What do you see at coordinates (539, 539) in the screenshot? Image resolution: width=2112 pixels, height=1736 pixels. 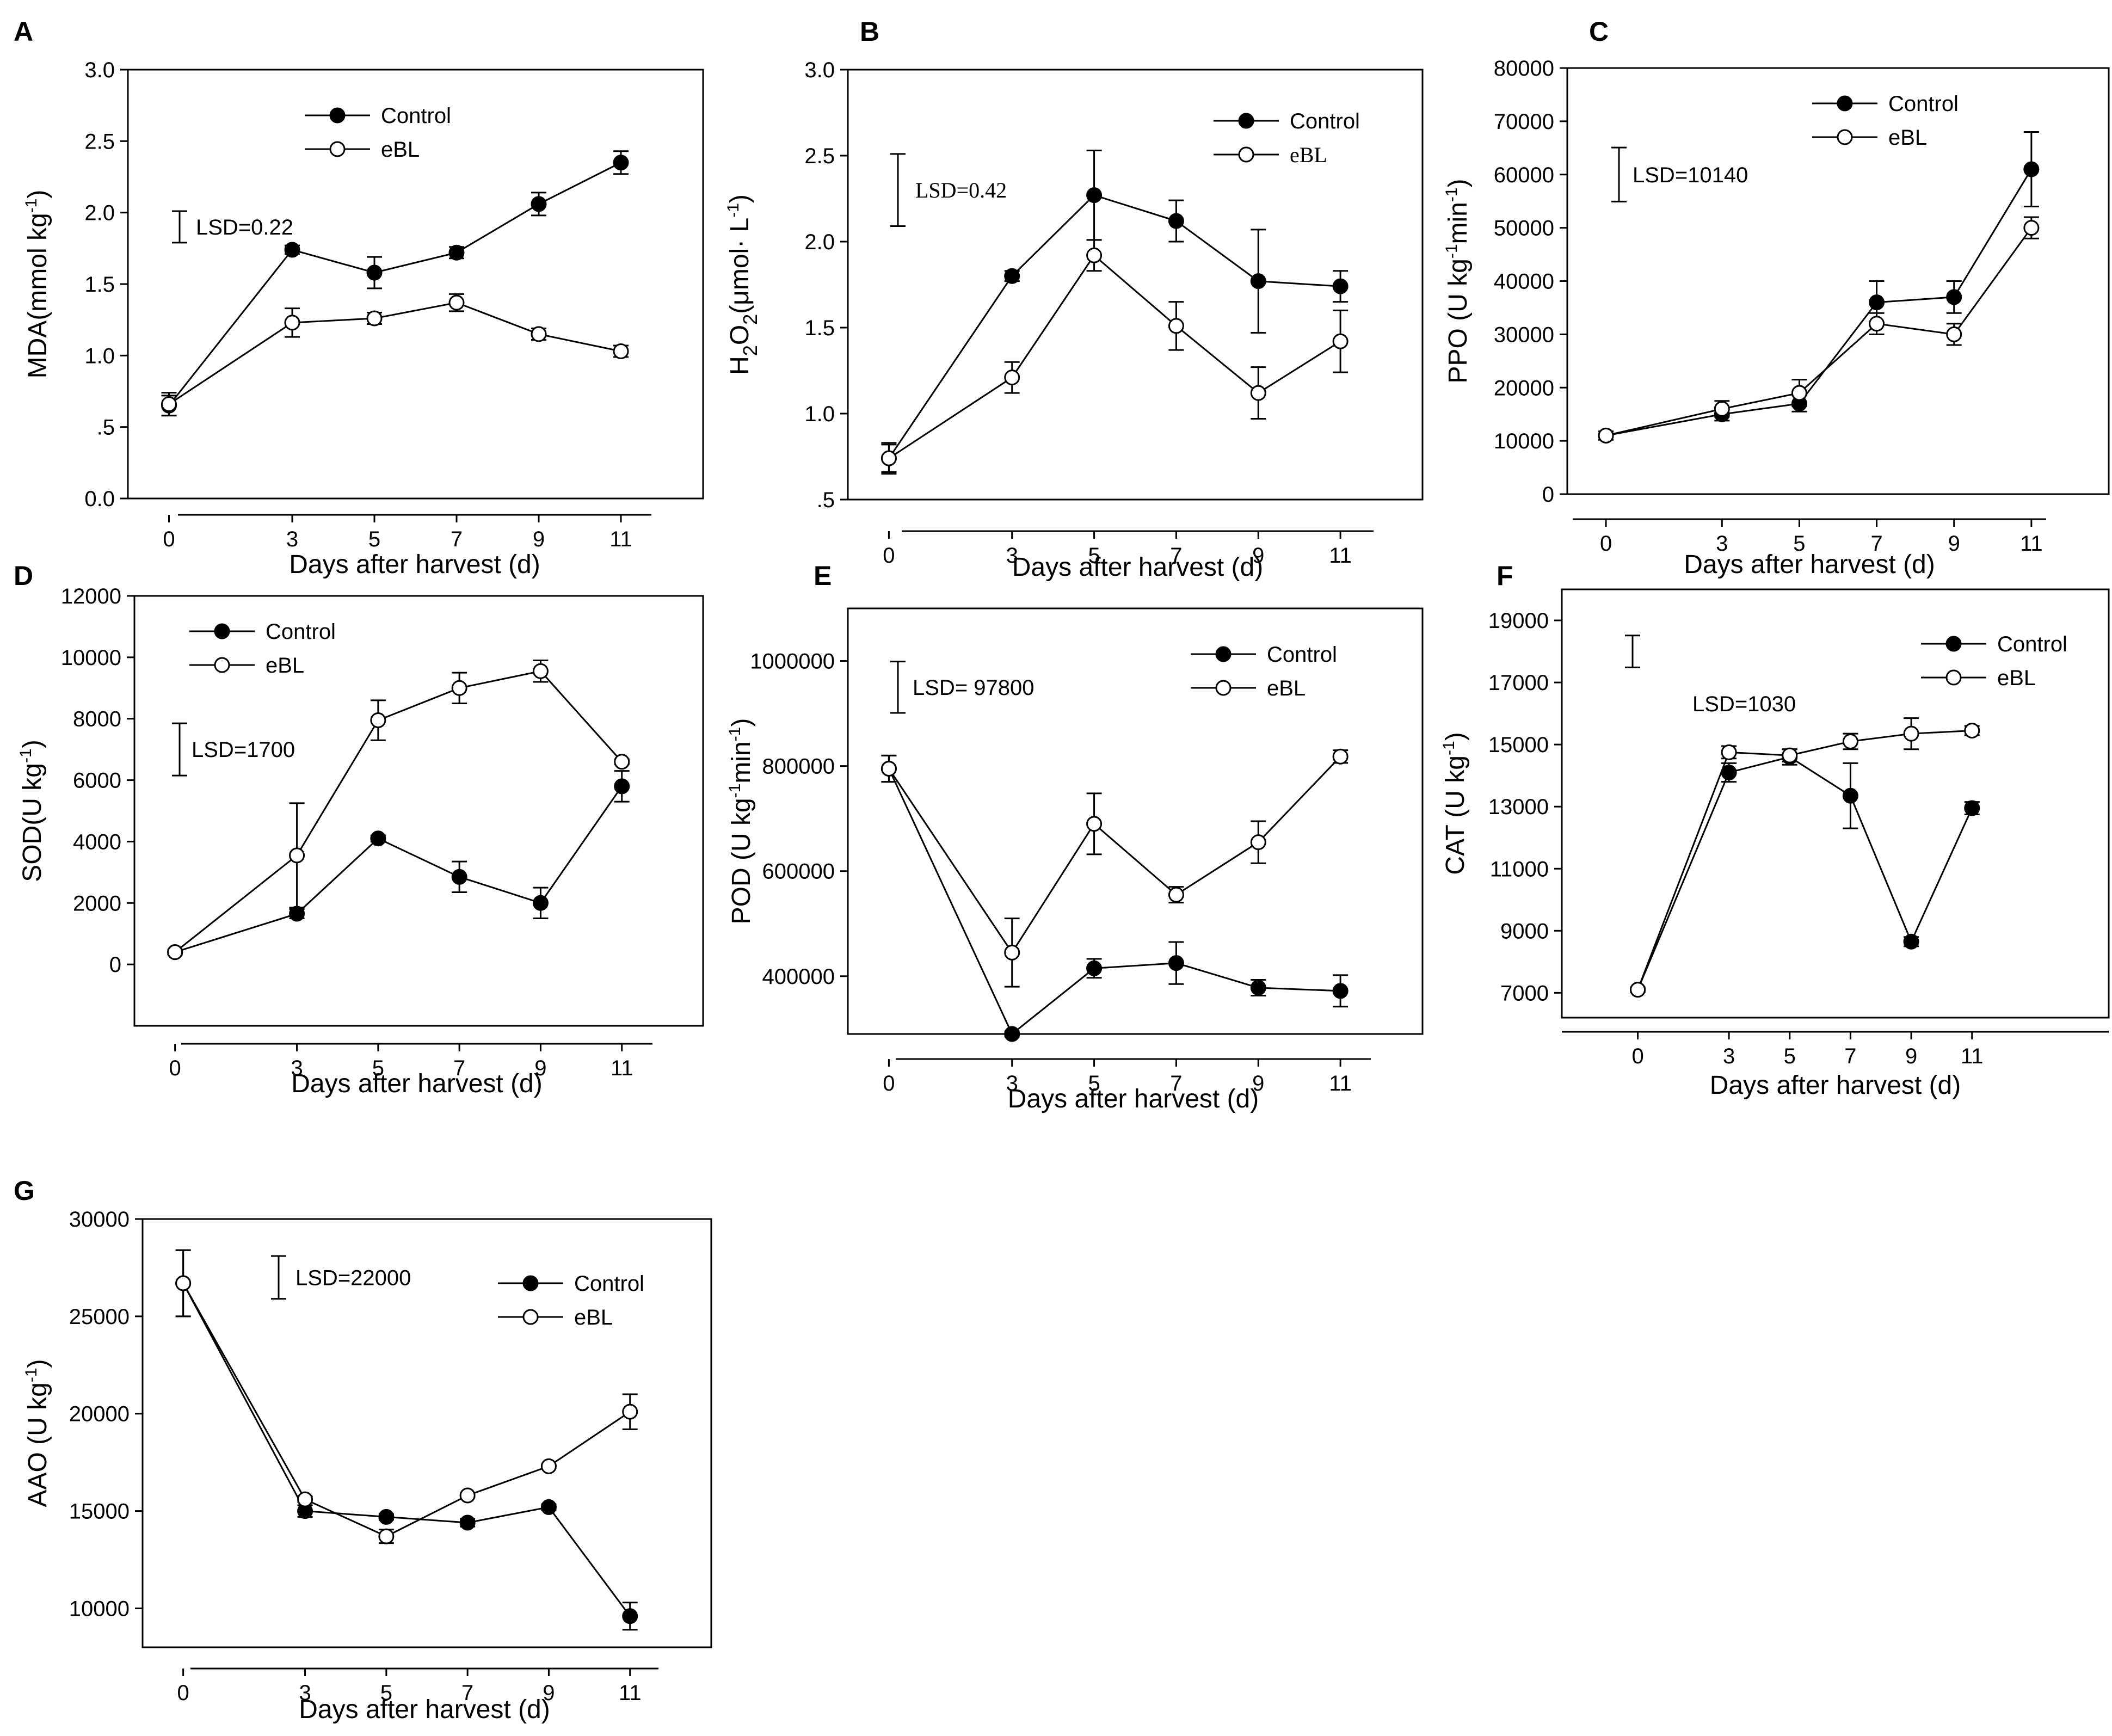 I see `x-tick-label: 9` at bounding box center [539, 539].